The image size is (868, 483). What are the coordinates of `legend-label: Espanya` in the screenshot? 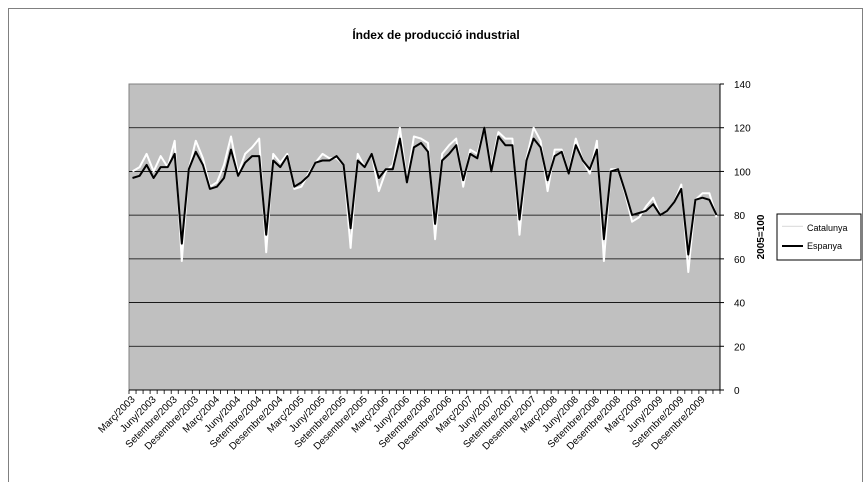 It's located at (824, 246).